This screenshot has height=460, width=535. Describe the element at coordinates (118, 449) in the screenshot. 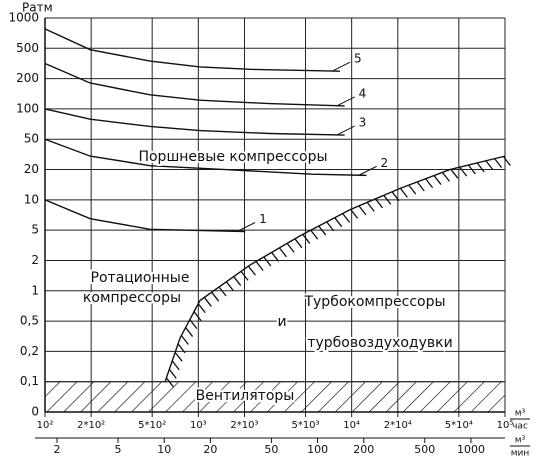

I see `x2-tick-label: 5` at that location.